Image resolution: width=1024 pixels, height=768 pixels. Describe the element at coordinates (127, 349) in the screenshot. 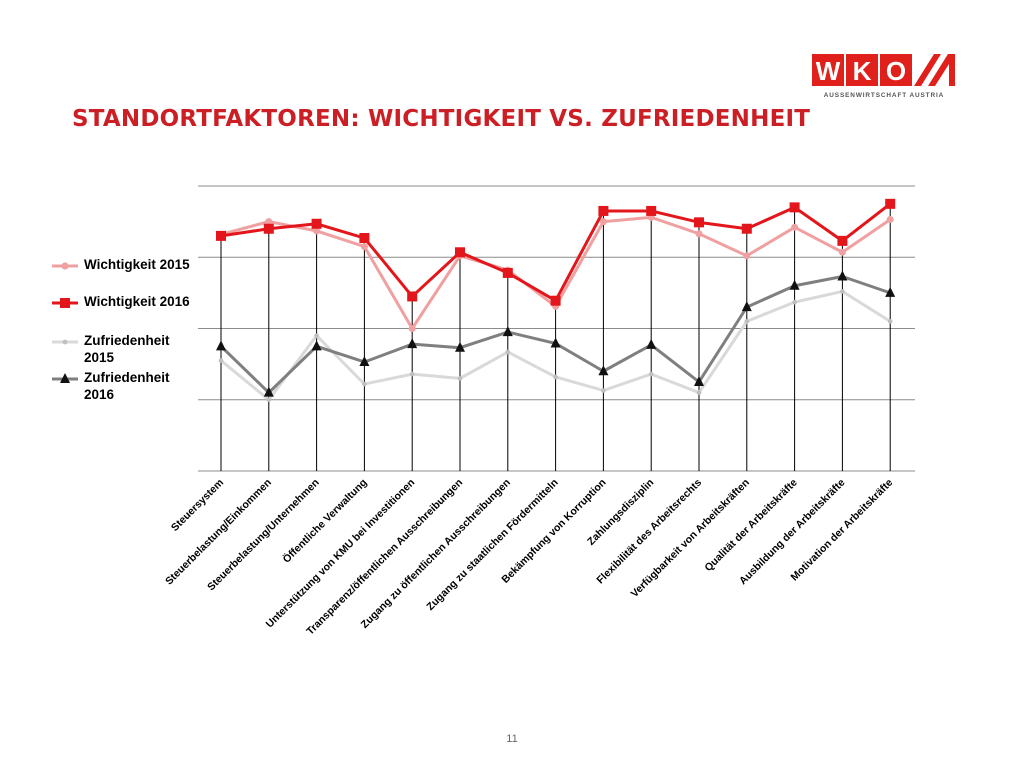

I see `legend-label: Zufriedenheit 2015` at that location.